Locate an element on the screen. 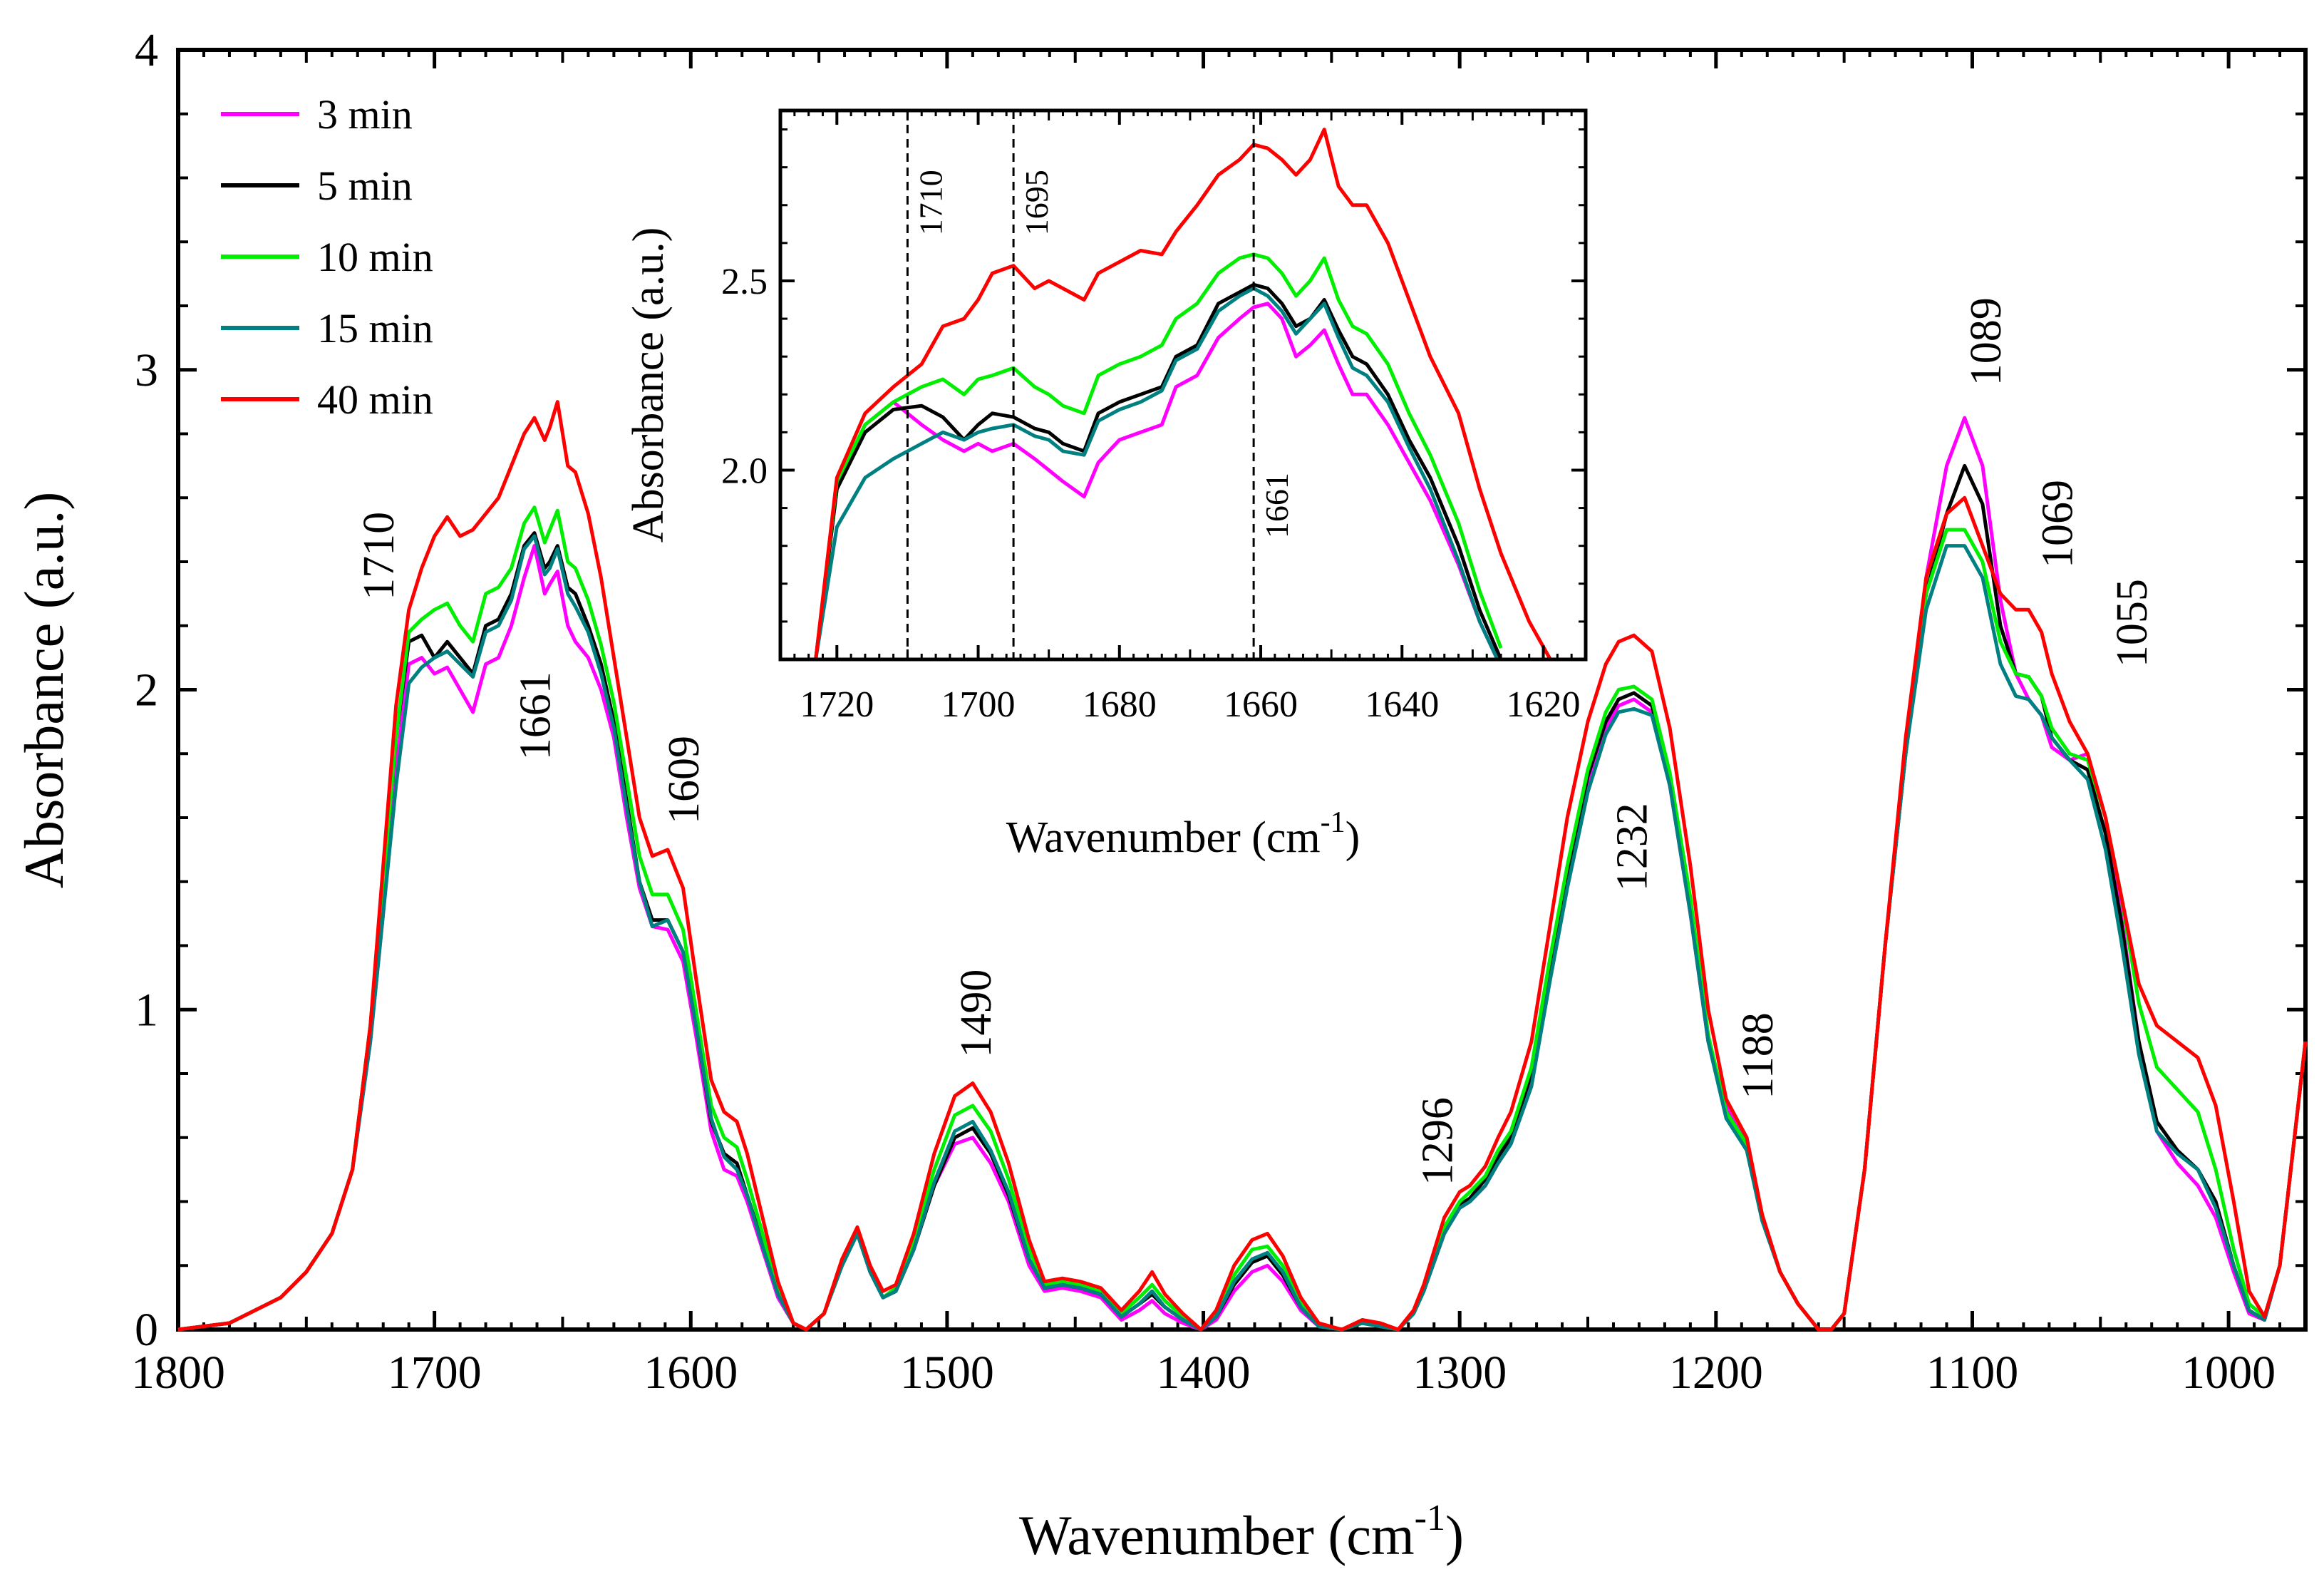  inset-x-axis-title: Wavenumber (cm-1) is located at coordinates (1183, 834).